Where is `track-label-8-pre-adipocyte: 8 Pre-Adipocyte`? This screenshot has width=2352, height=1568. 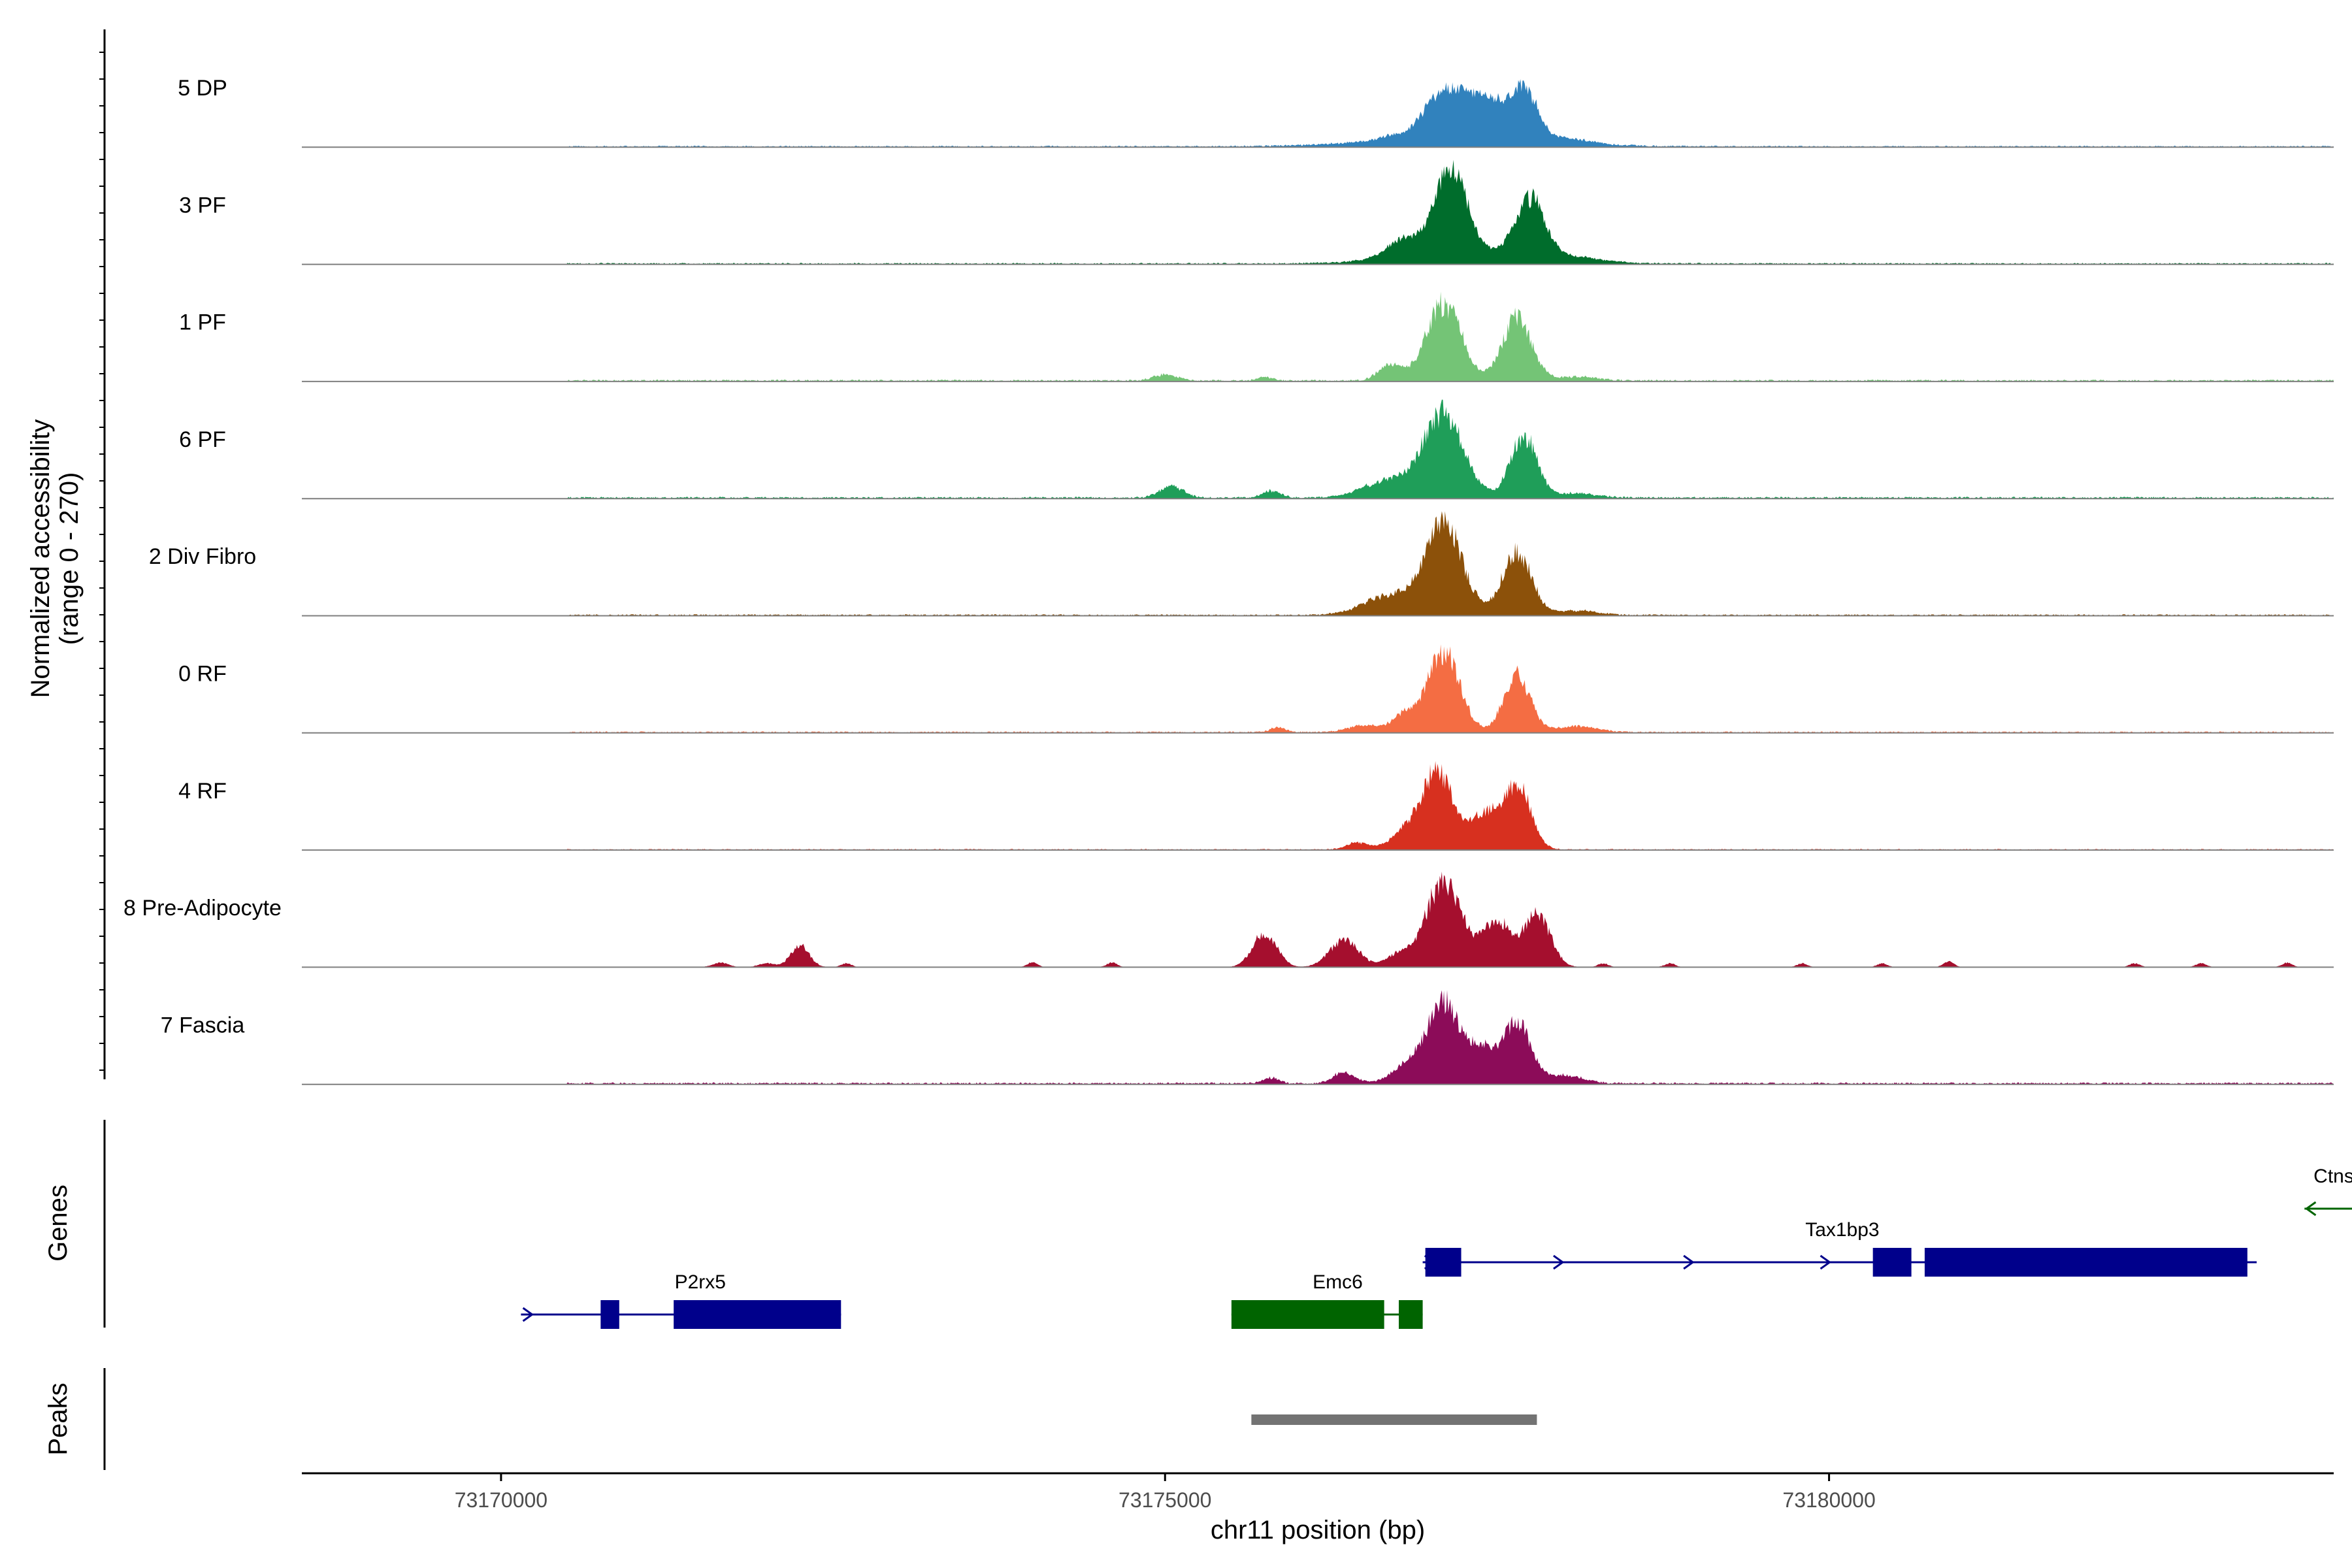 track-label-8-pre-adipocyte: 8 Pre-Adipocyte is located at coordinates (202, 908).